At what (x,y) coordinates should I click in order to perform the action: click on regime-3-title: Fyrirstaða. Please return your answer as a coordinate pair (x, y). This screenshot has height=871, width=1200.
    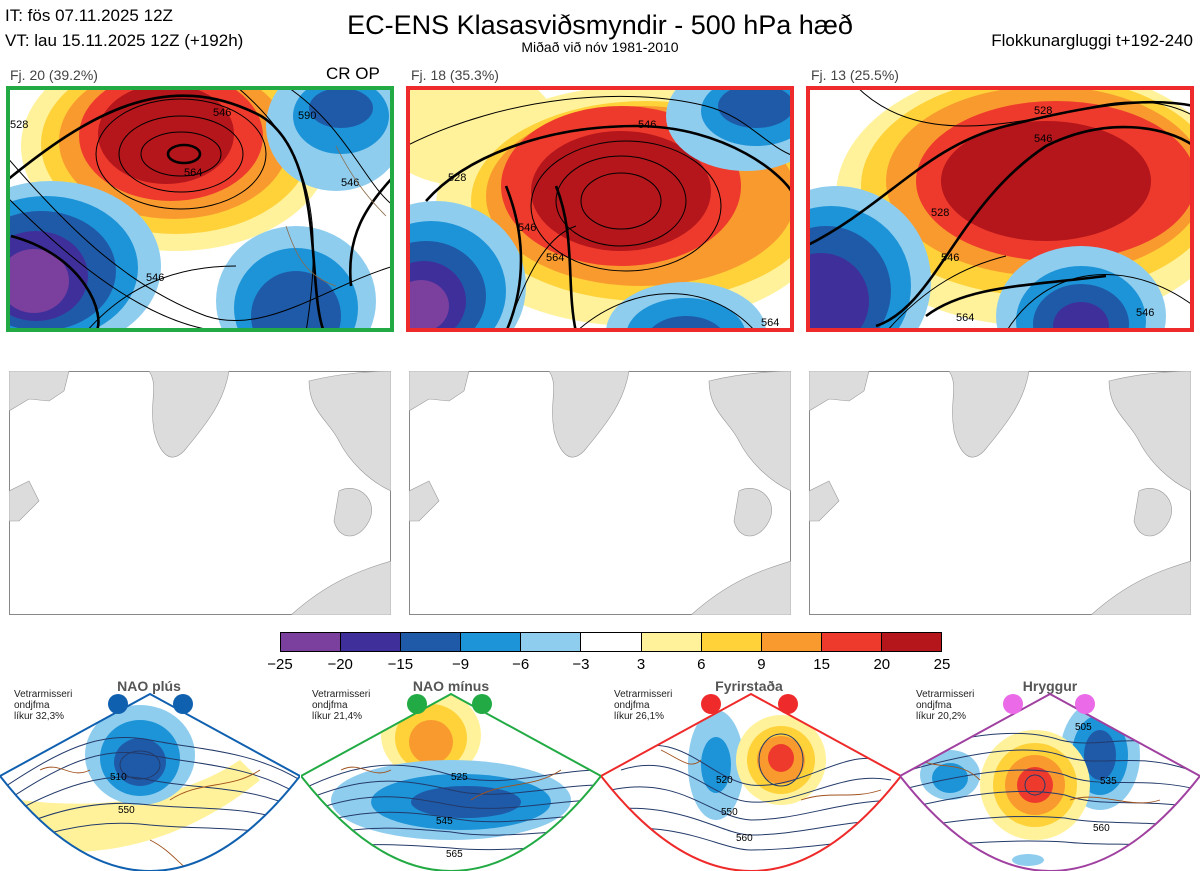
    Looking at the image, I should click on (749, 686).